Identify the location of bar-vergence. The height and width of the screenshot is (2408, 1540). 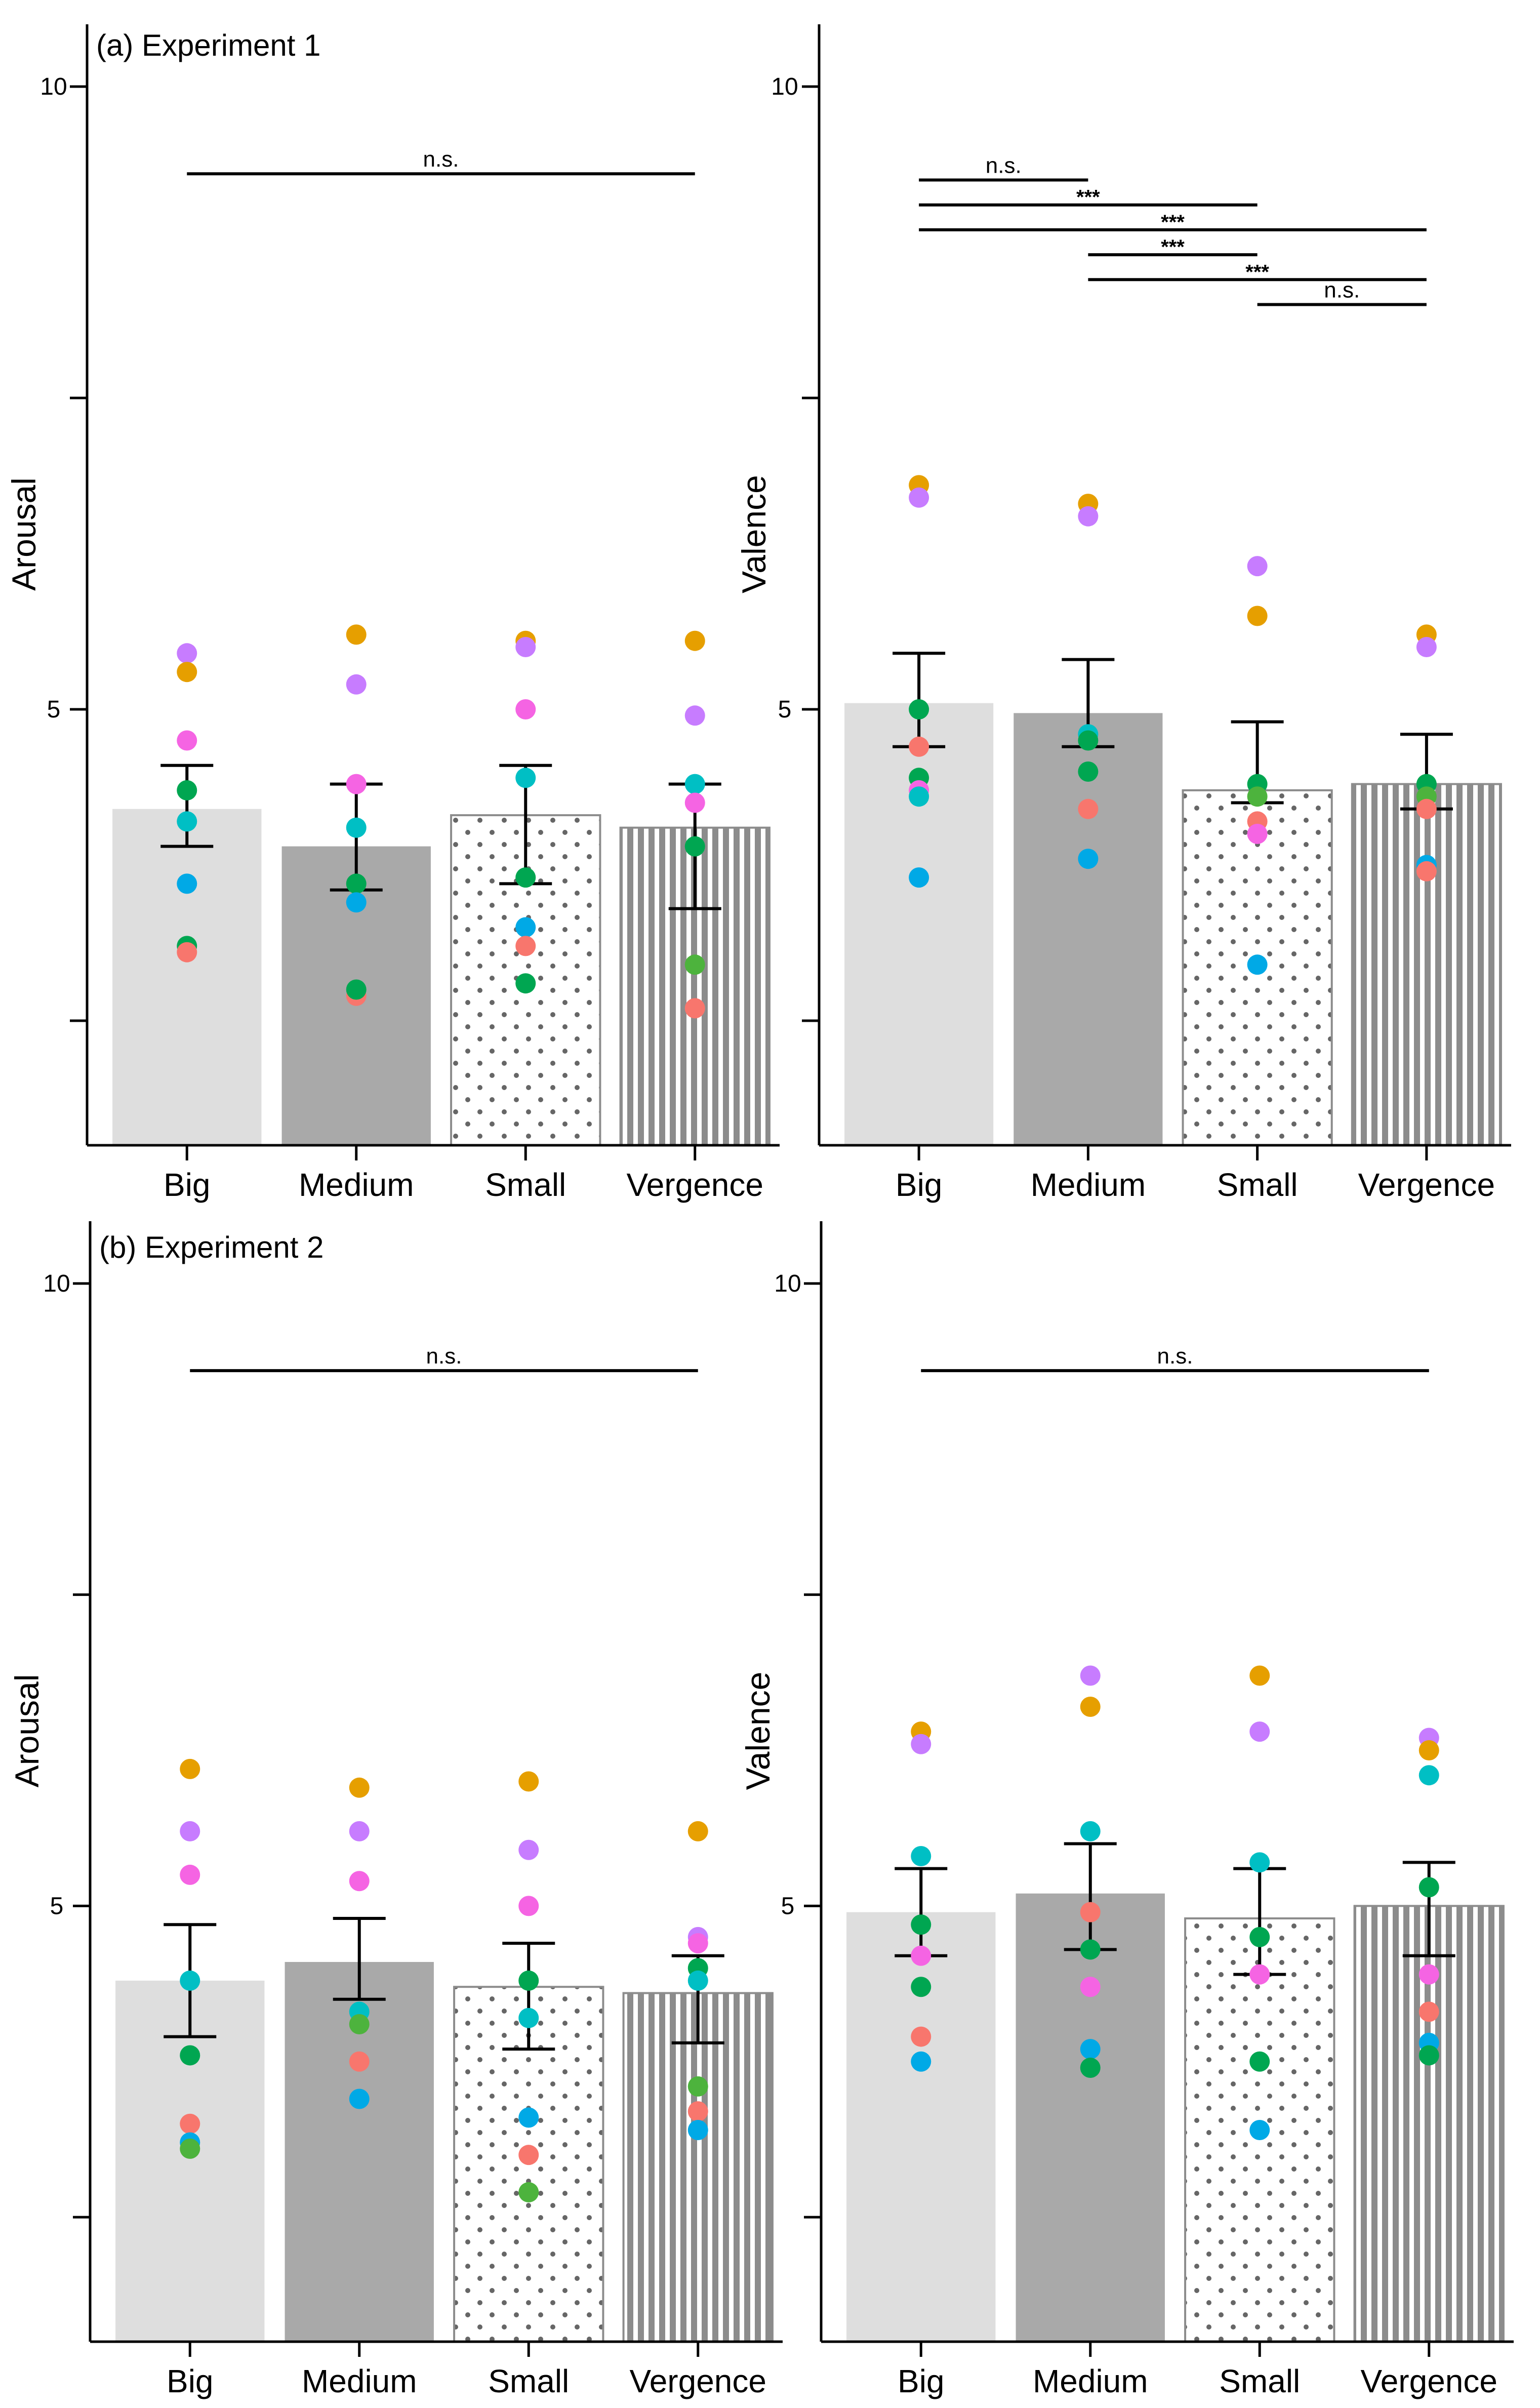
(698, 2167).